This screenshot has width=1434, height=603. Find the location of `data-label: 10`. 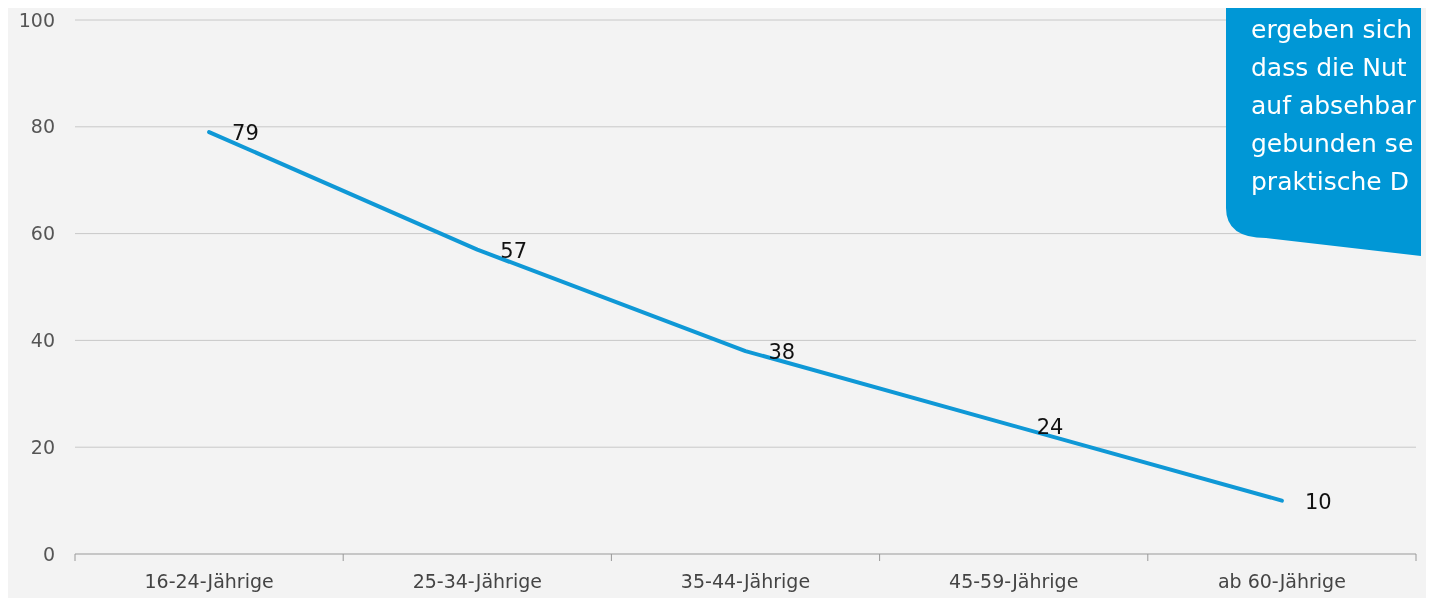

data-label: 10 is located at coordinates (1318, 501).